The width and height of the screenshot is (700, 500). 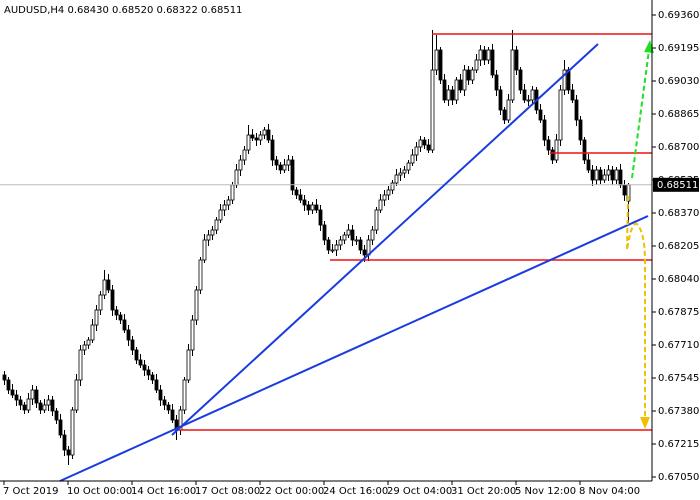 I want to click on y-tick-label: 0.68370, so click(x=678, y=213).